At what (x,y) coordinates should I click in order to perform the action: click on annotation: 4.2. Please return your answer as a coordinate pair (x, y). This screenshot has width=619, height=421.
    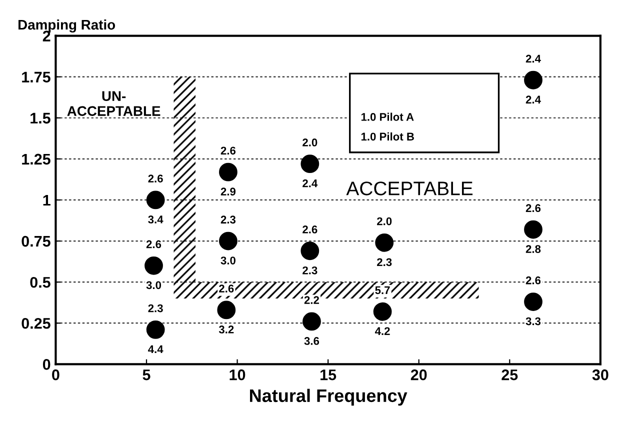
    Looking at the image, I should click on (382, 331).